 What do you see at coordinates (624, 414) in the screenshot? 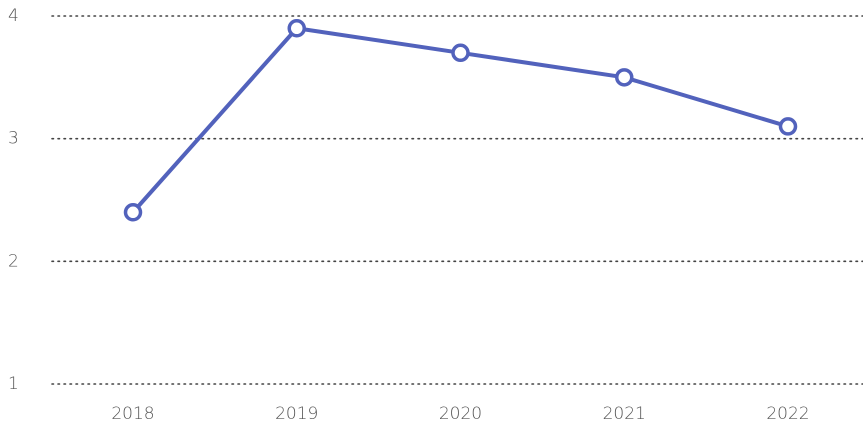
I see `x-tick-label: 2021` at bounding box center [624, 414].